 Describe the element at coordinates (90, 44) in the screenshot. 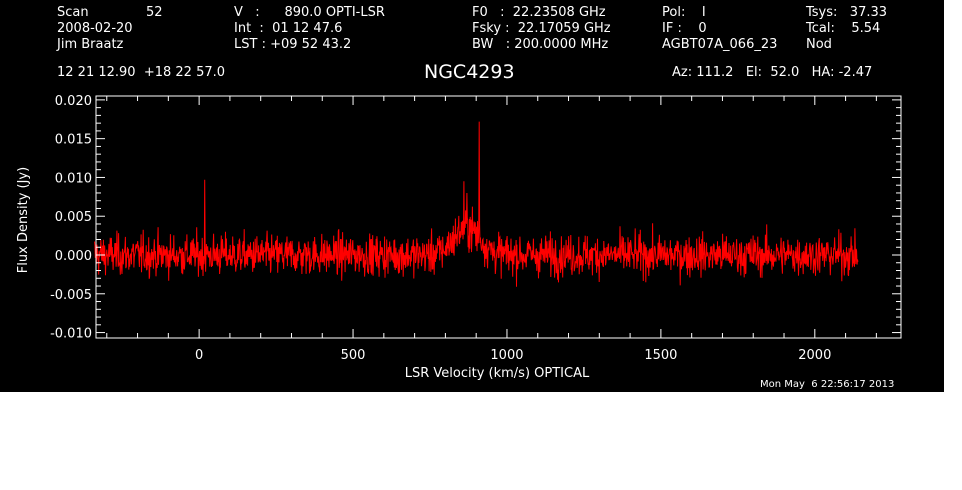

I see `observer: Jim Braatz` at that location.